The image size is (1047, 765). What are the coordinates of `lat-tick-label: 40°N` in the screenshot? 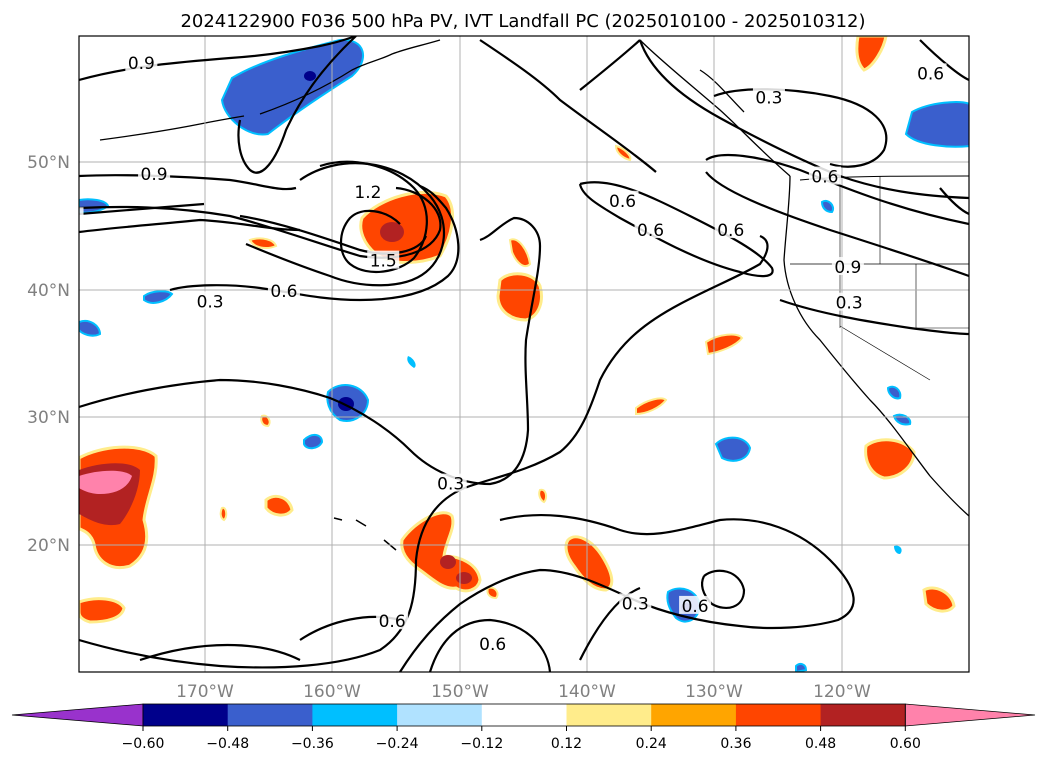 It's located at (48, 291).